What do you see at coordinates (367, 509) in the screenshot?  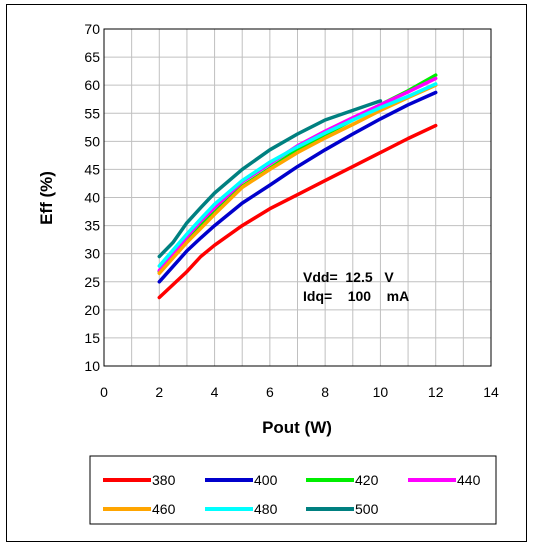 I see `legend-label-500: 500` at bounding box center [367, 509].